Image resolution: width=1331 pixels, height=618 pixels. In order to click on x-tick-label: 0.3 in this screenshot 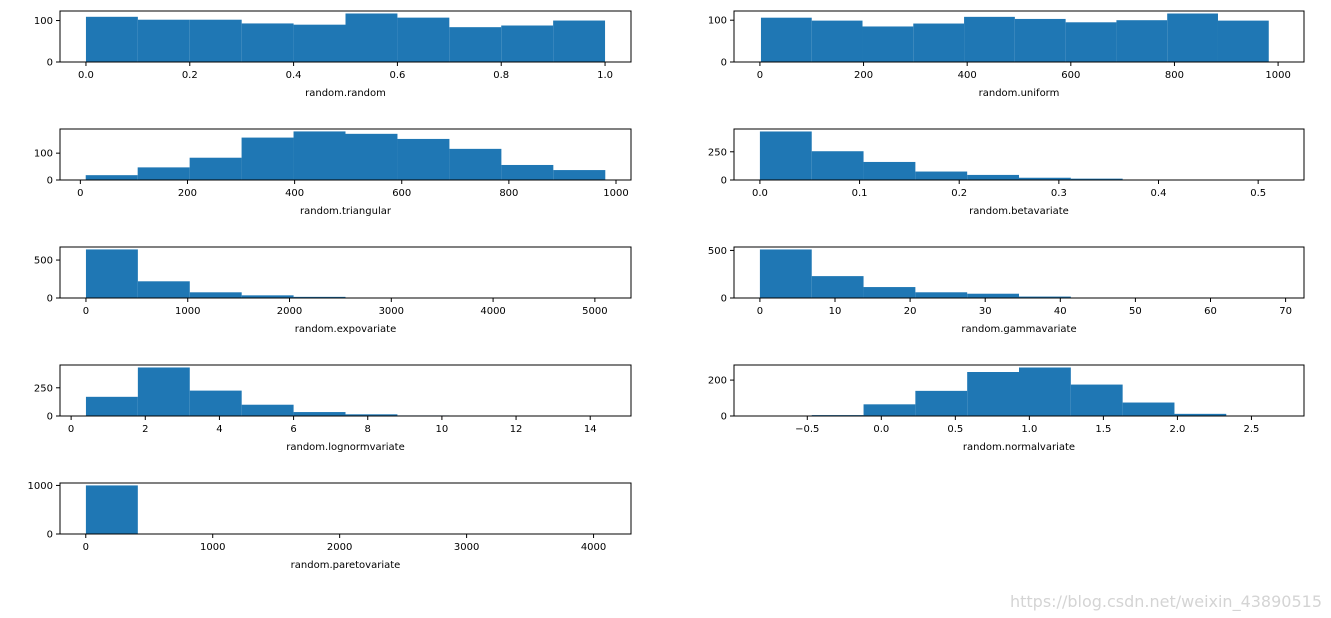, I will do `click(1059, 193)`.